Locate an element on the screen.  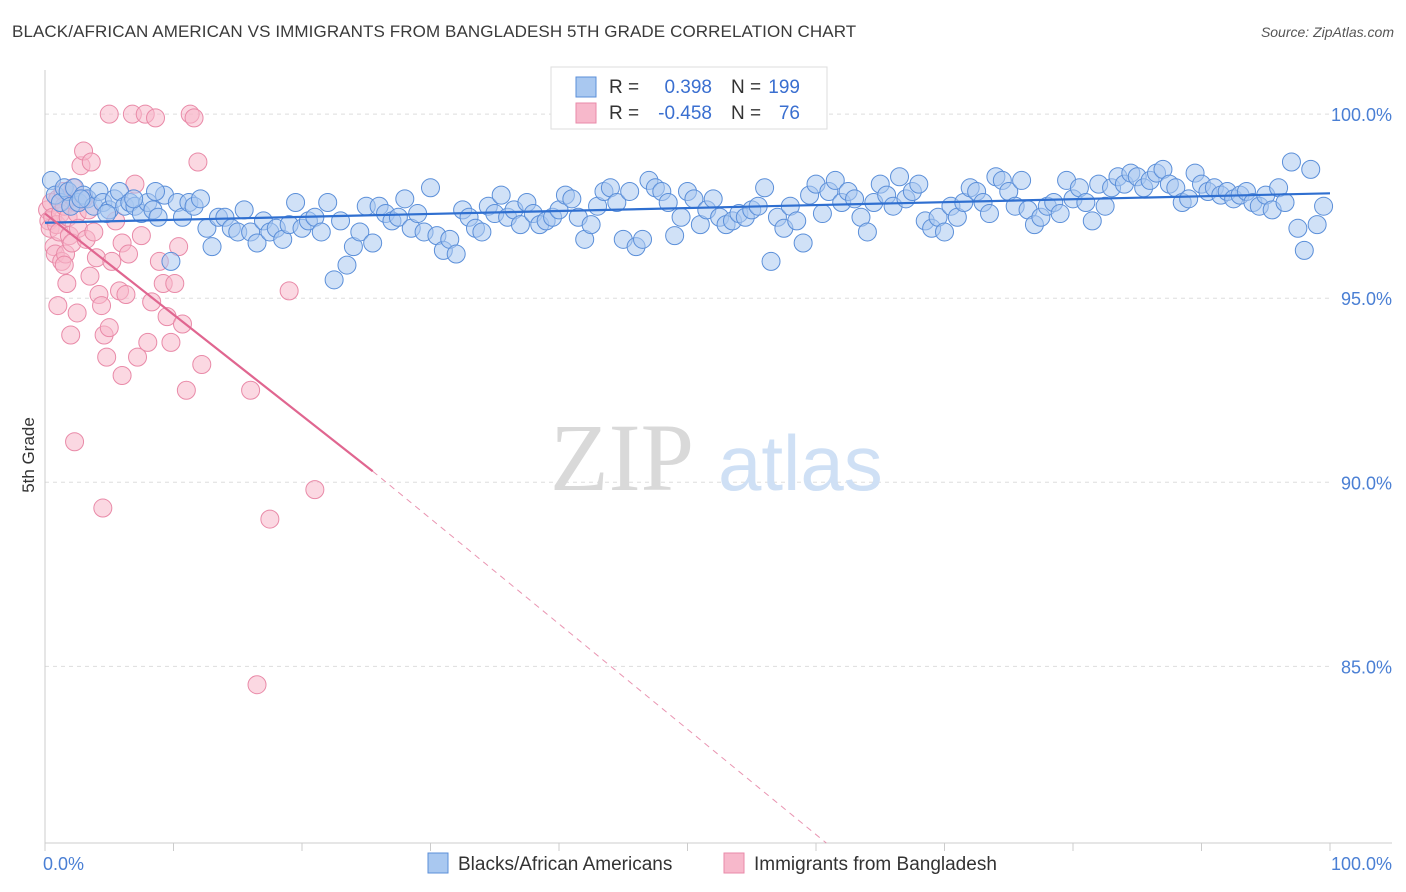
y-tick-label-0: 100.0% is located at coordinates (1361, 115).